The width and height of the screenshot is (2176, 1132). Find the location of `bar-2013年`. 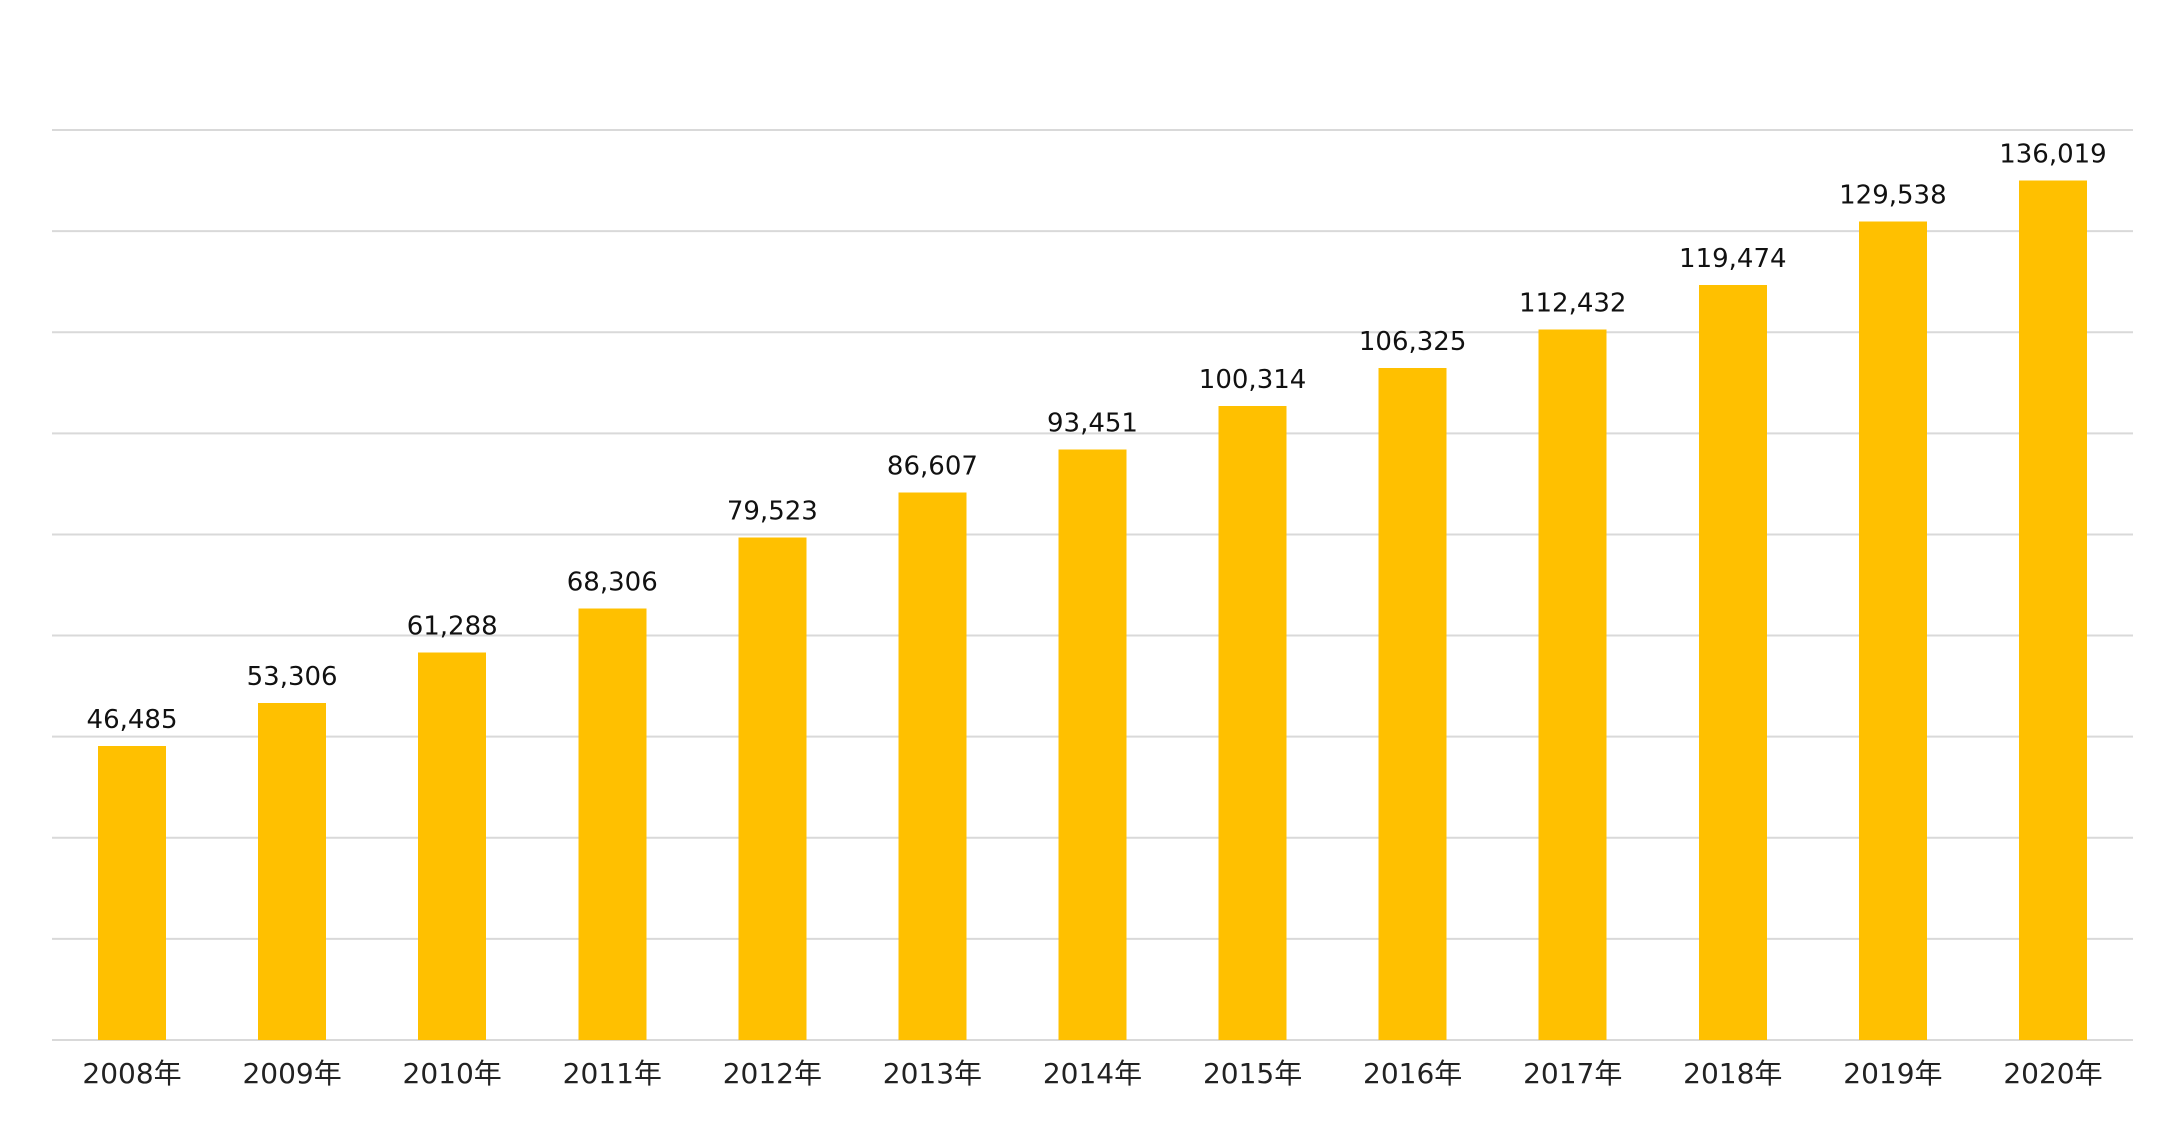

bar-2013年 is located at coordinates (932, 766).